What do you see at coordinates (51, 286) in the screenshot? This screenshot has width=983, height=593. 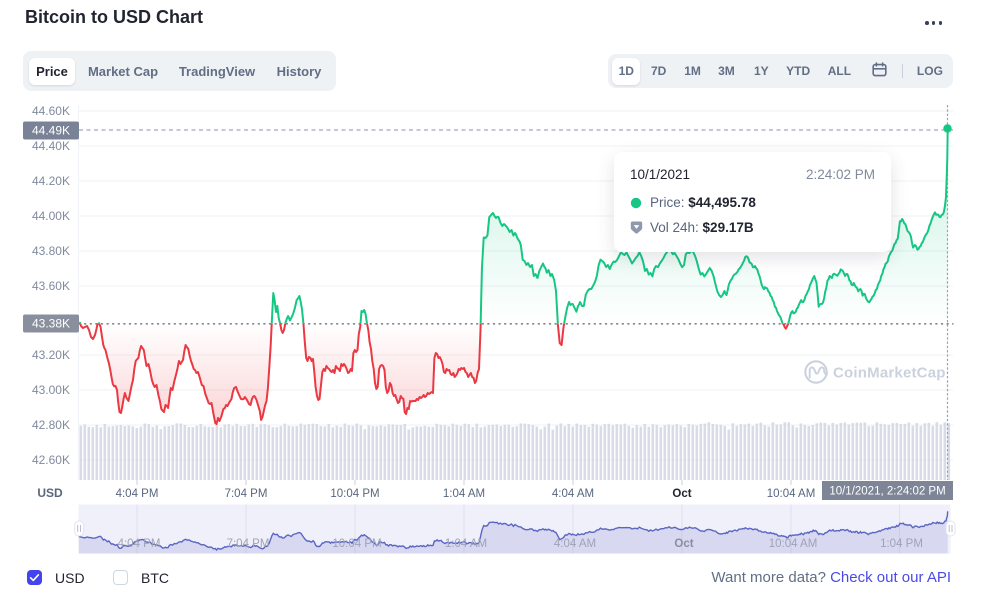 I see `svg-text: 43.60K` at bounding box center [51, 286].